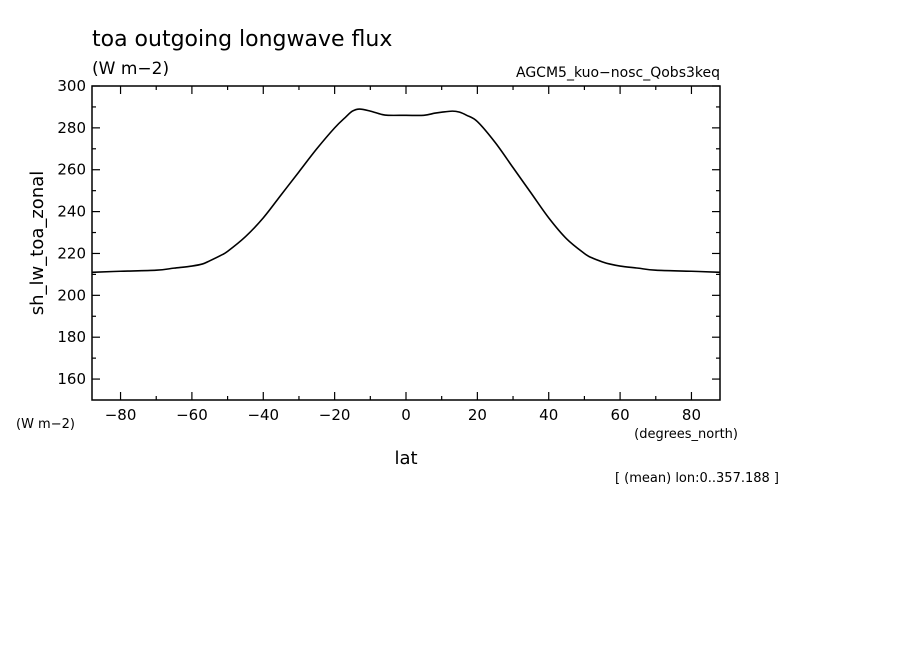 The height and width of the screenshot is (654, 904). I want to click on x-tick-label: −60, so click(192, 415).